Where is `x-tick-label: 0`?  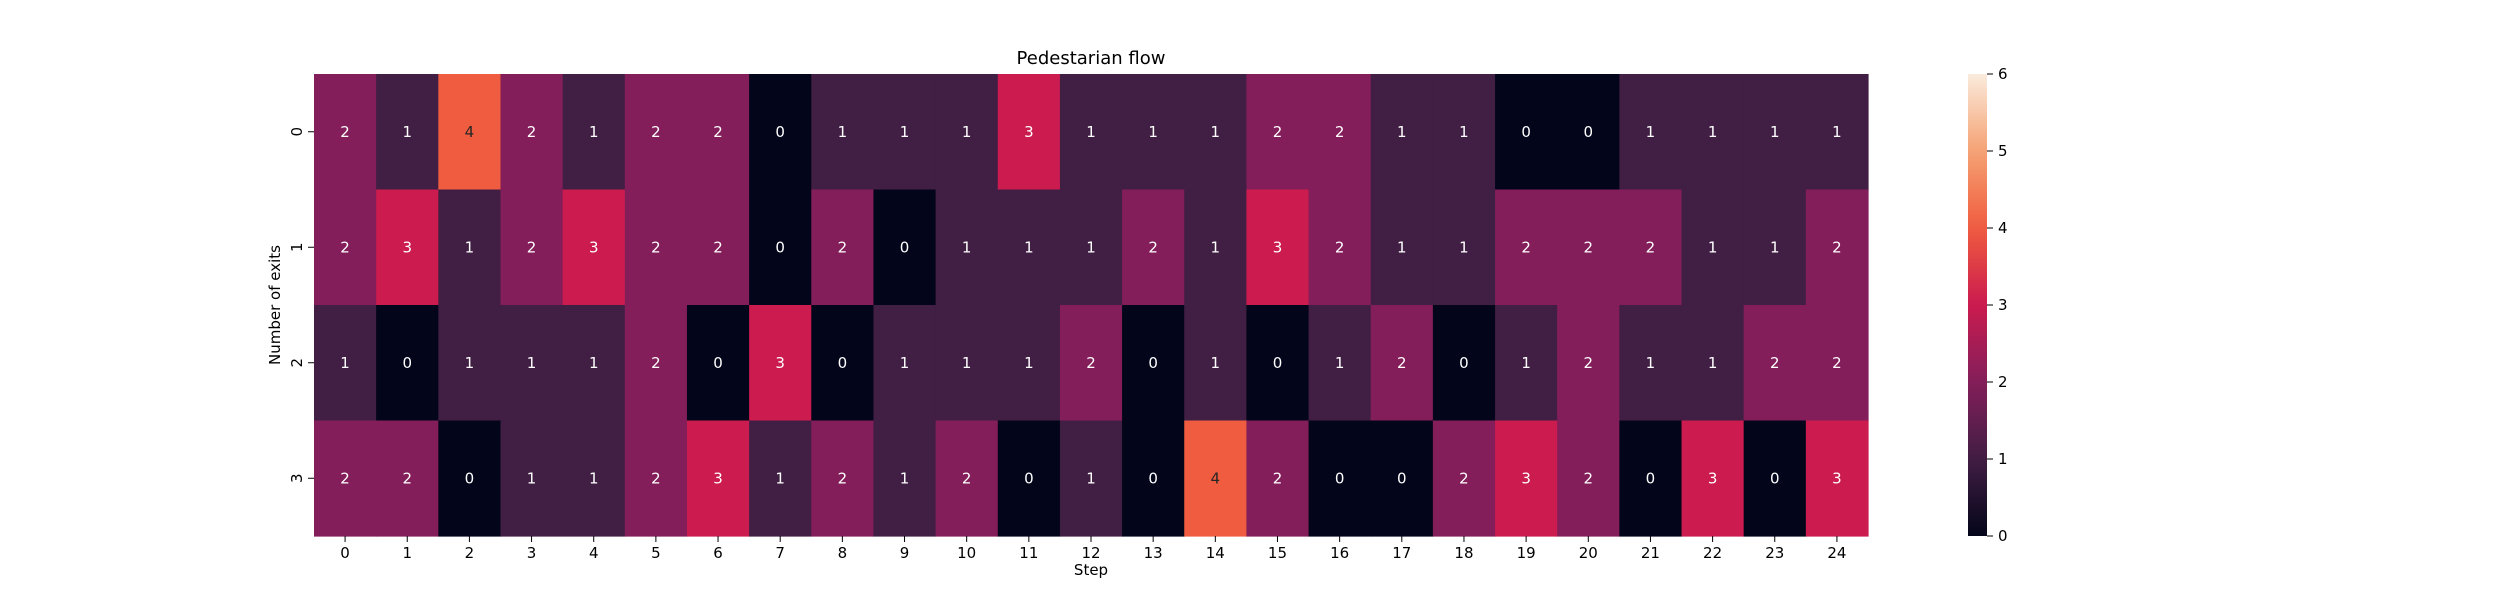
x-tick-label: 0 is located at coordinates (345, 553).